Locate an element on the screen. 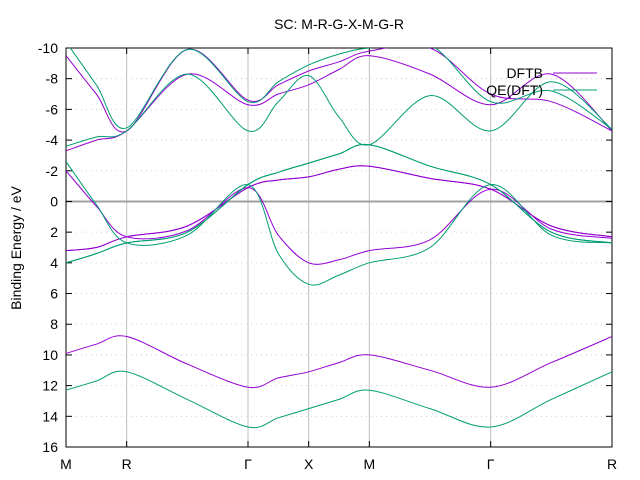 The height and width of the screenshot is (480, 640). y-tick-label: 12 is located at coordinates (50, 386).